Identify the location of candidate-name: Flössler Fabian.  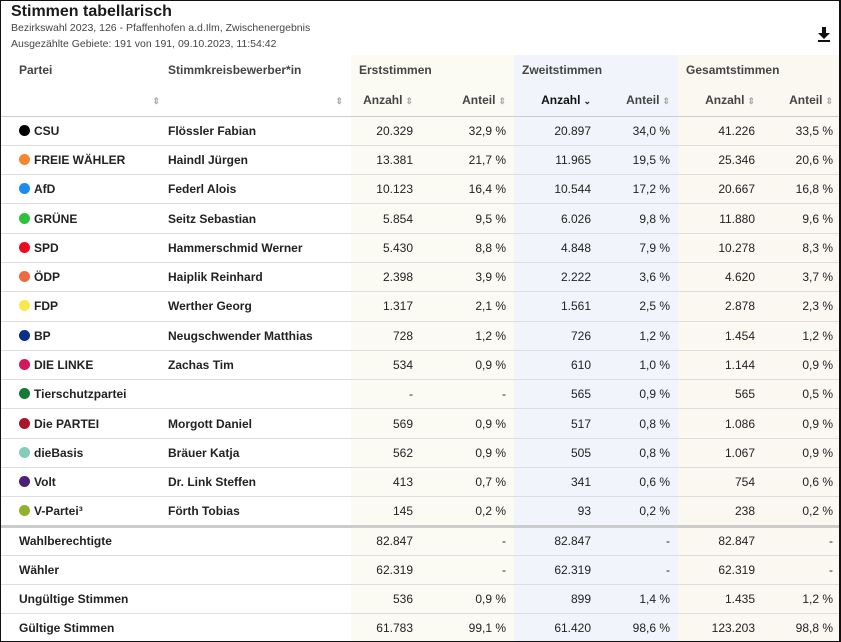
(259, 131).